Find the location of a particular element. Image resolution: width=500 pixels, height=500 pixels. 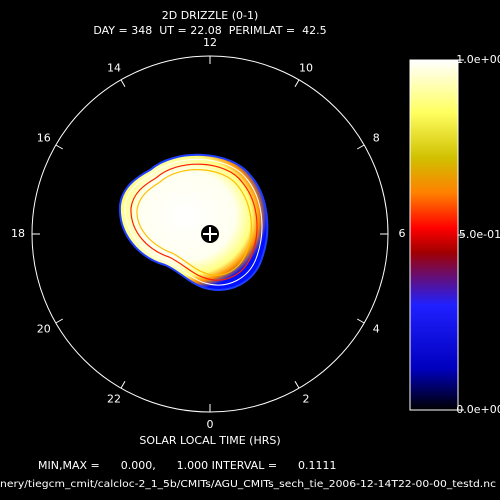

x-label: SOLAR LOCAL TIME (HRS) is located at coordinates (209, 440).